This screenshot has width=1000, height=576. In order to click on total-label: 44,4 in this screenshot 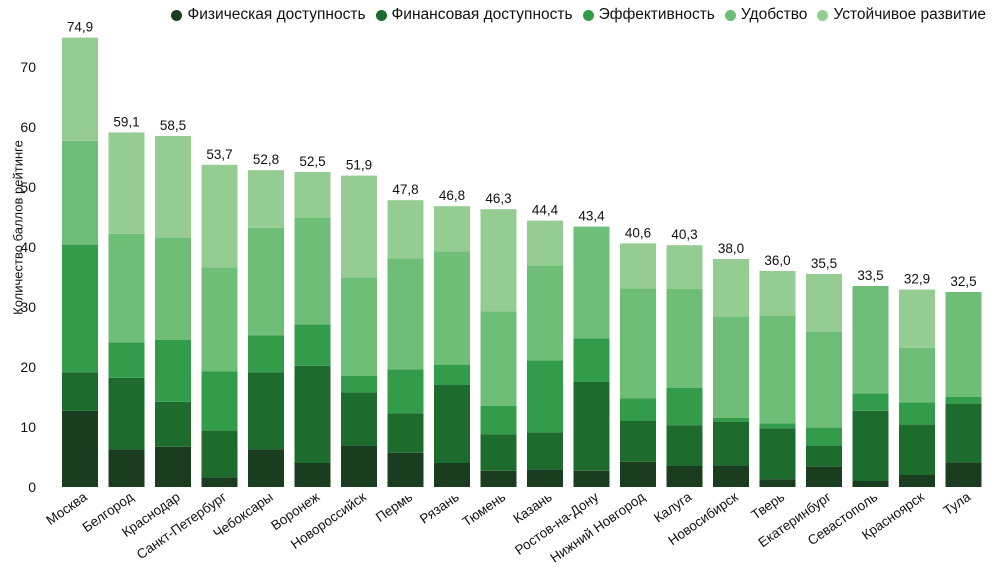, I will do `click(545, 210)`.